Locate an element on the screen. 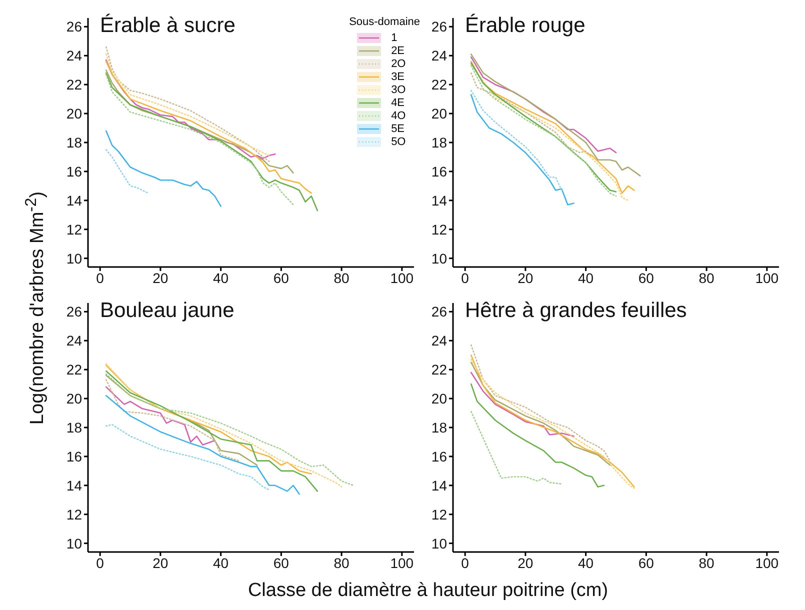 The width and height of the screenshot is (805, 610). legend-label: 5E is located at coordinates (398, 128).